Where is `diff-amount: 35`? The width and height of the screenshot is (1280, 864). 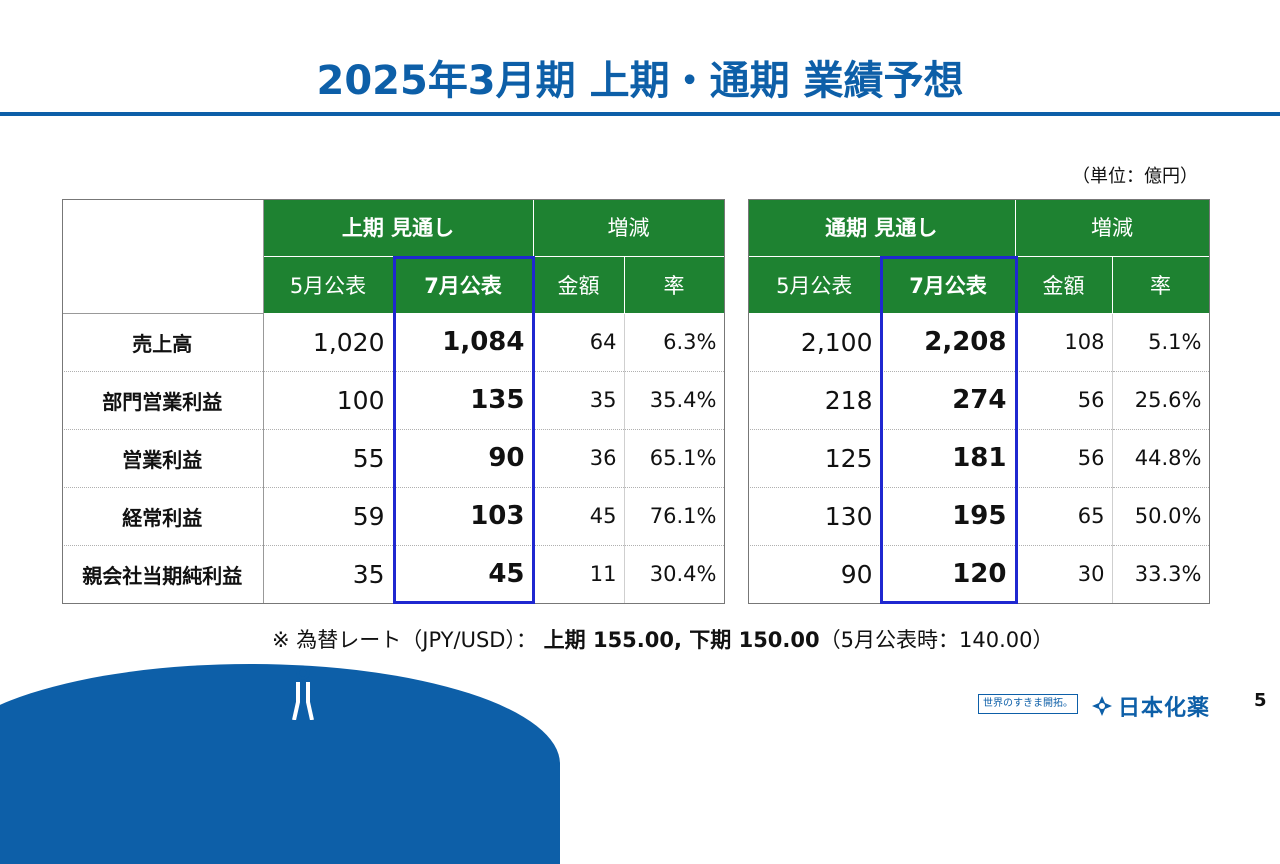 diff-amount: 35 is located at coordinates (579, 400).